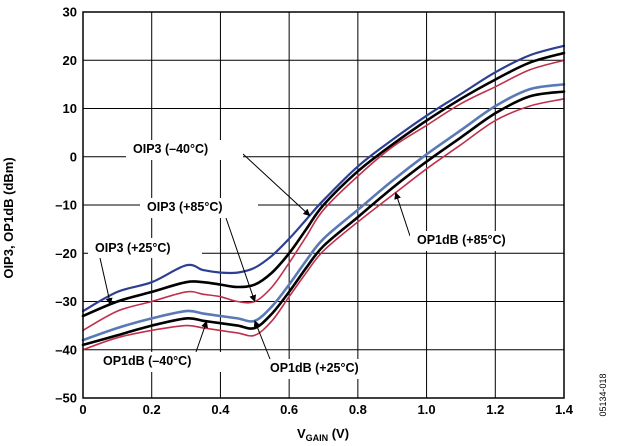  Describe the element at coordinates (289, 409) in the screenshot. I see `x-tick-label: 0.6` at that location.